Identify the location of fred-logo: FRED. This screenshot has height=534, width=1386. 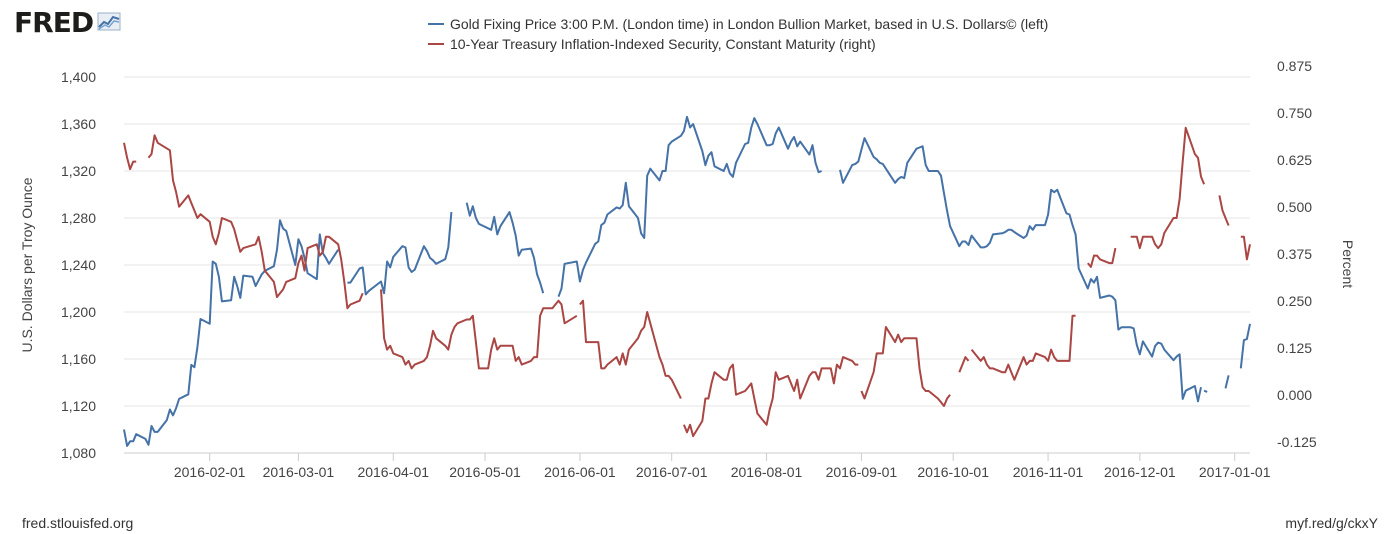
(68, 23).